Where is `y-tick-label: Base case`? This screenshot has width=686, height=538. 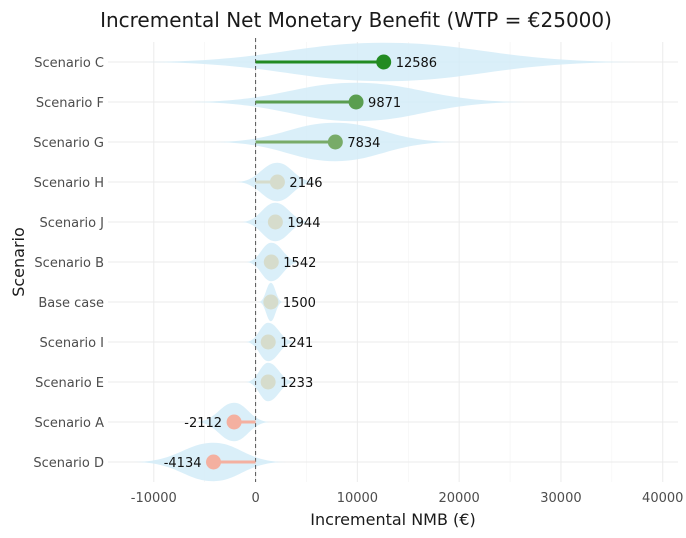
y-tick-label: Base case is located at coordinates (71, 303).